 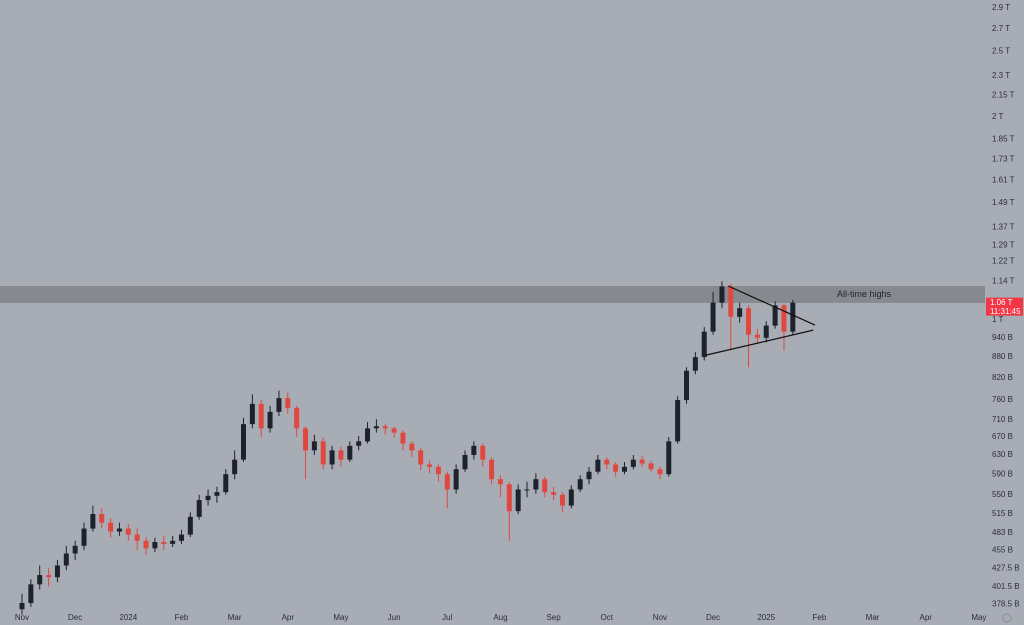 I want to click on y-tick-label: 710 B, so click(x=1002, y=419).